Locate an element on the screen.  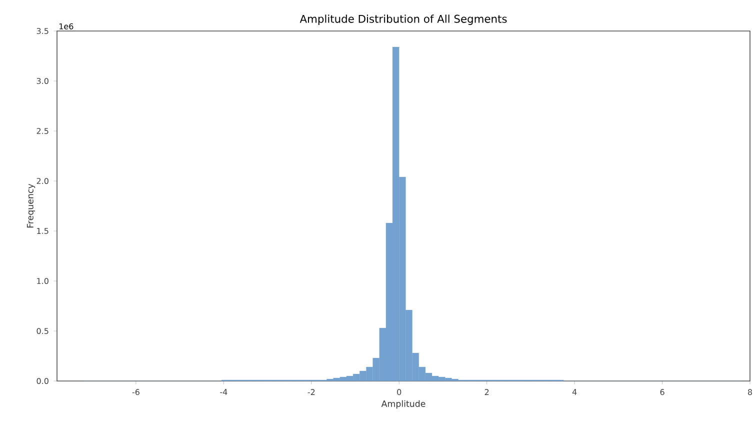
y-tick-label: 2.5 is located at coordinates (42, 131).